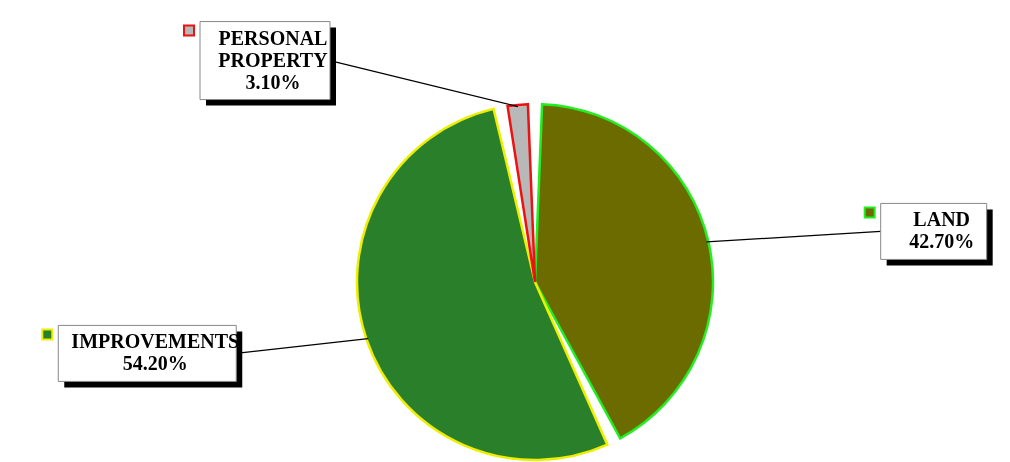  I want to click on data-label: 54.20%, so click(155, 363).